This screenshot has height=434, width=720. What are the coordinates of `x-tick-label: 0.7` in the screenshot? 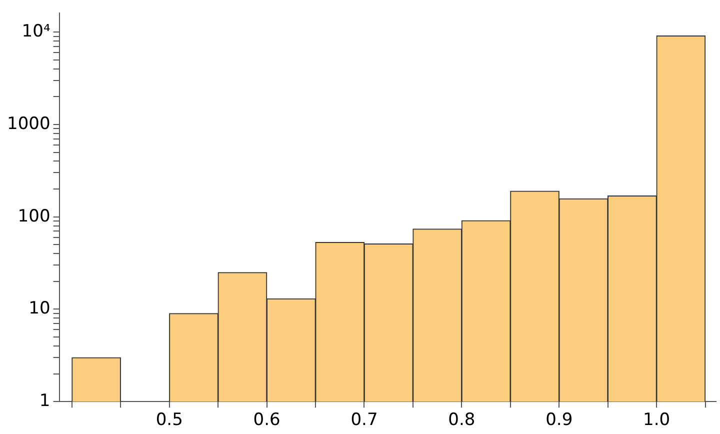 It's located at (364, 420).